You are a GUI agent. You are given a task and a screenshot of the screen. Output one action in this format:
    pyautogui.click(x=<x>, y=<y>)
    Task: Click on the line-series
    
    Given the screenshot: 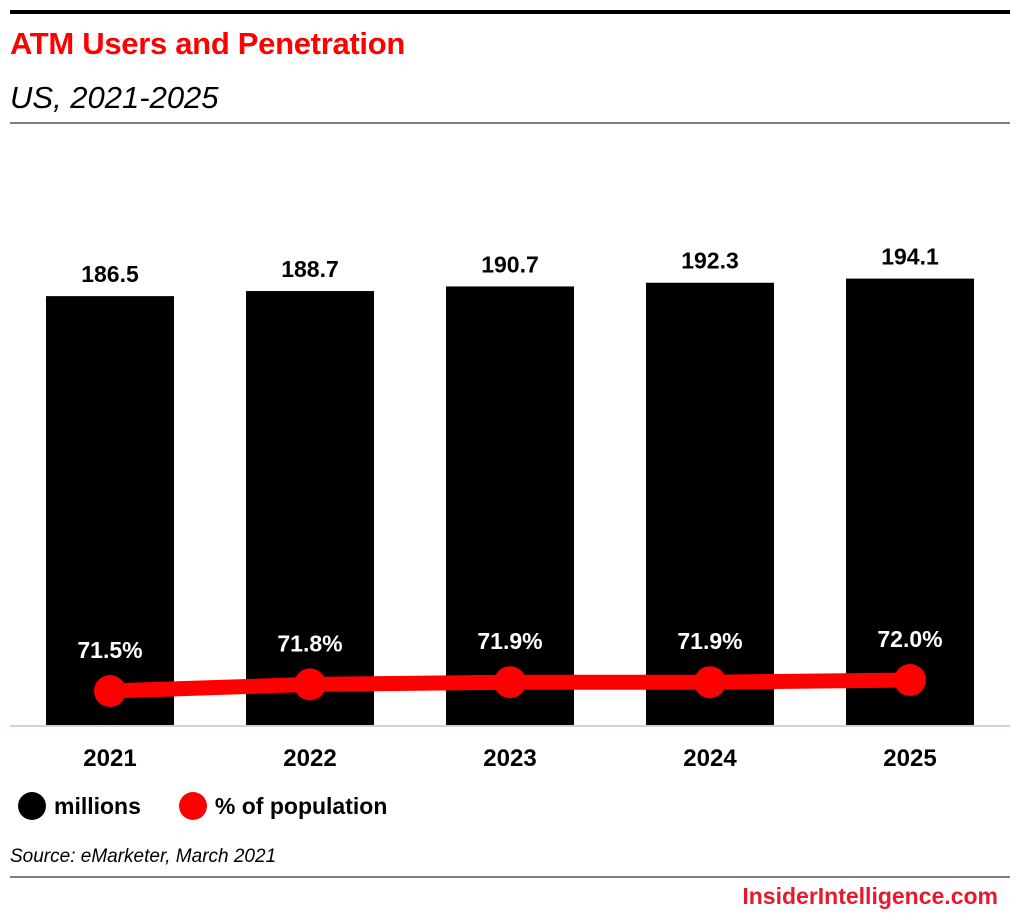 What is the action you would take?
    pyautogui.click(x=510, y=685)
    